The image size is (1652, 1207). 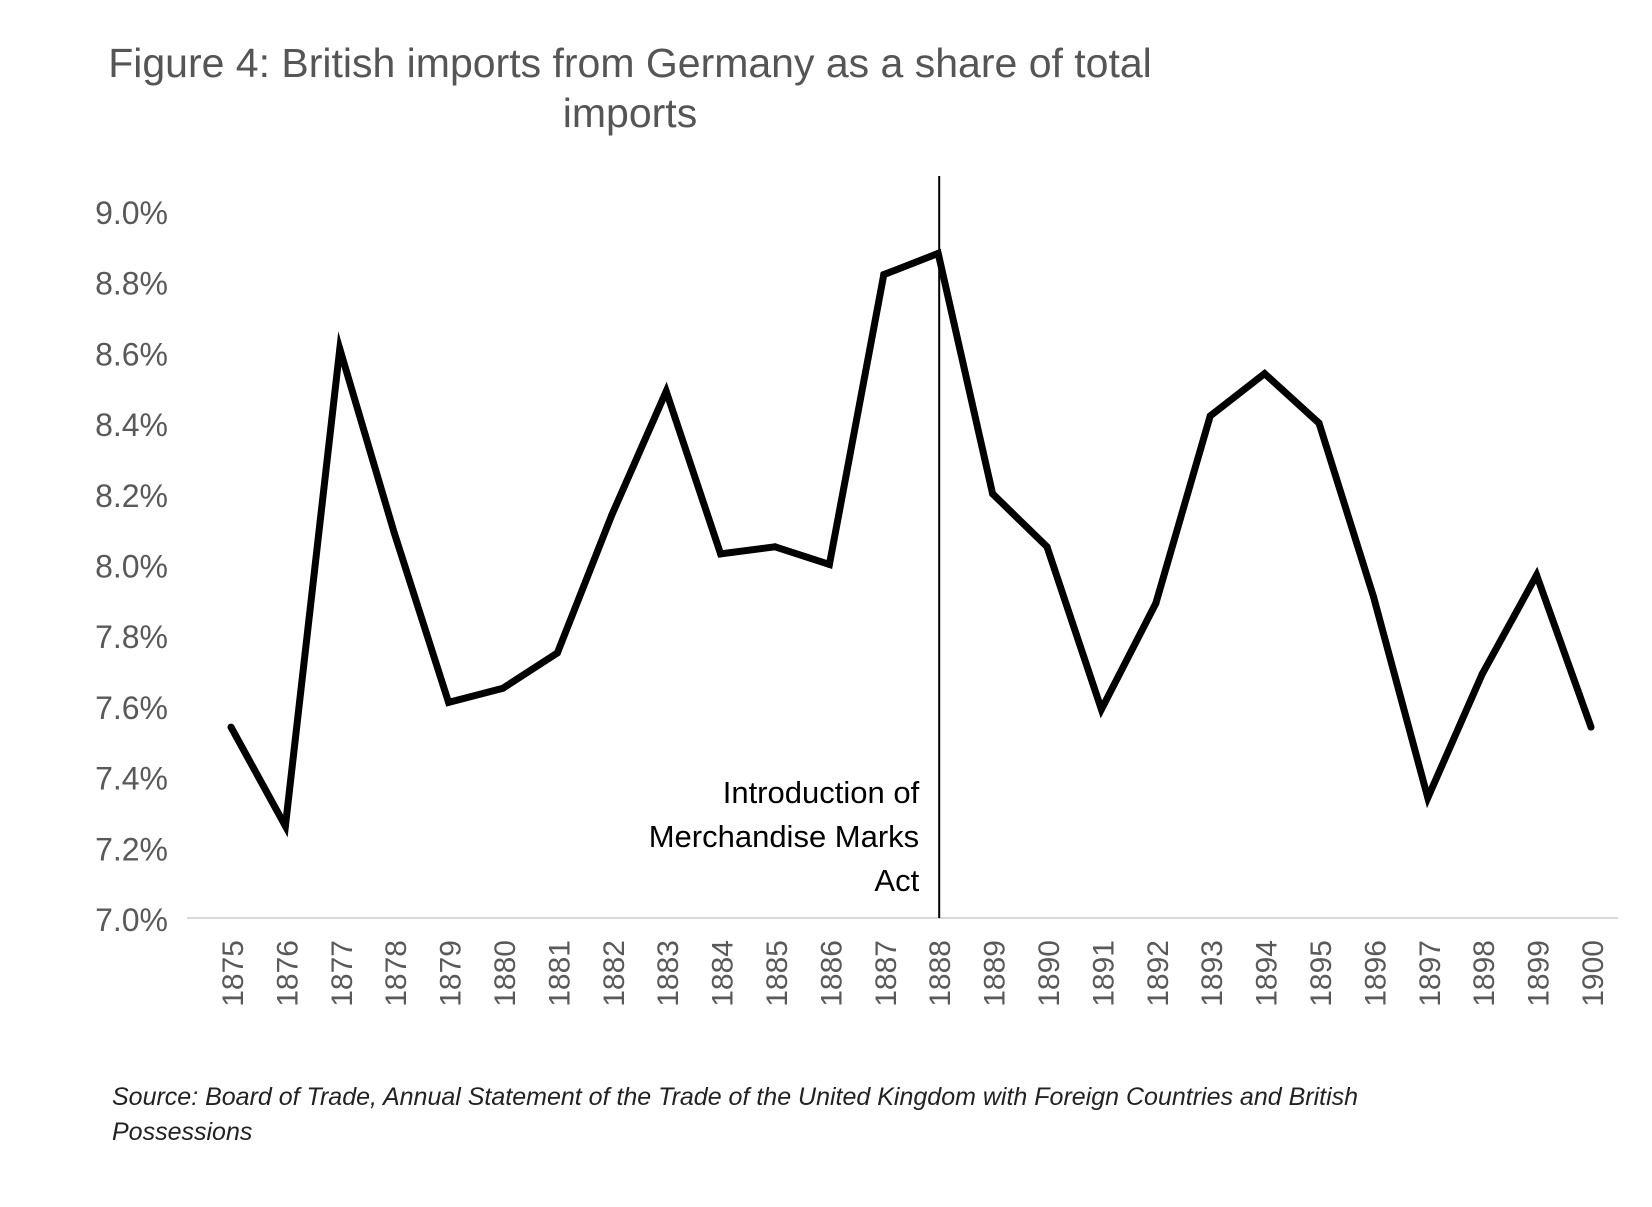 What do you see at coordinates (287, 973) in the screenshot?
I see `x-tick-label: 1876` at bounding box center [287, 973].